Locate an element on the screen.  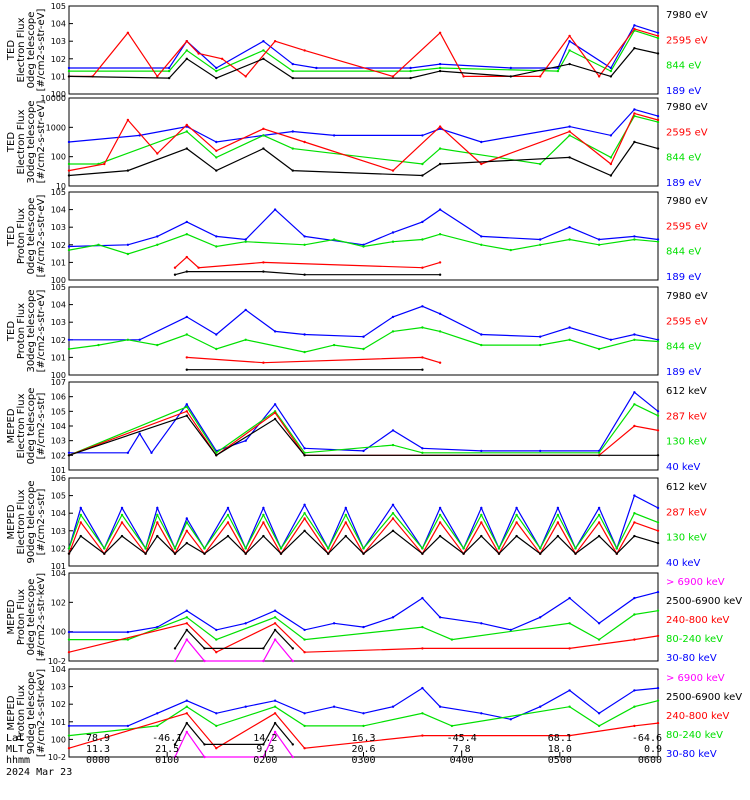
footer-hhmm-value: 0100 is located at coordinates (167, 760).